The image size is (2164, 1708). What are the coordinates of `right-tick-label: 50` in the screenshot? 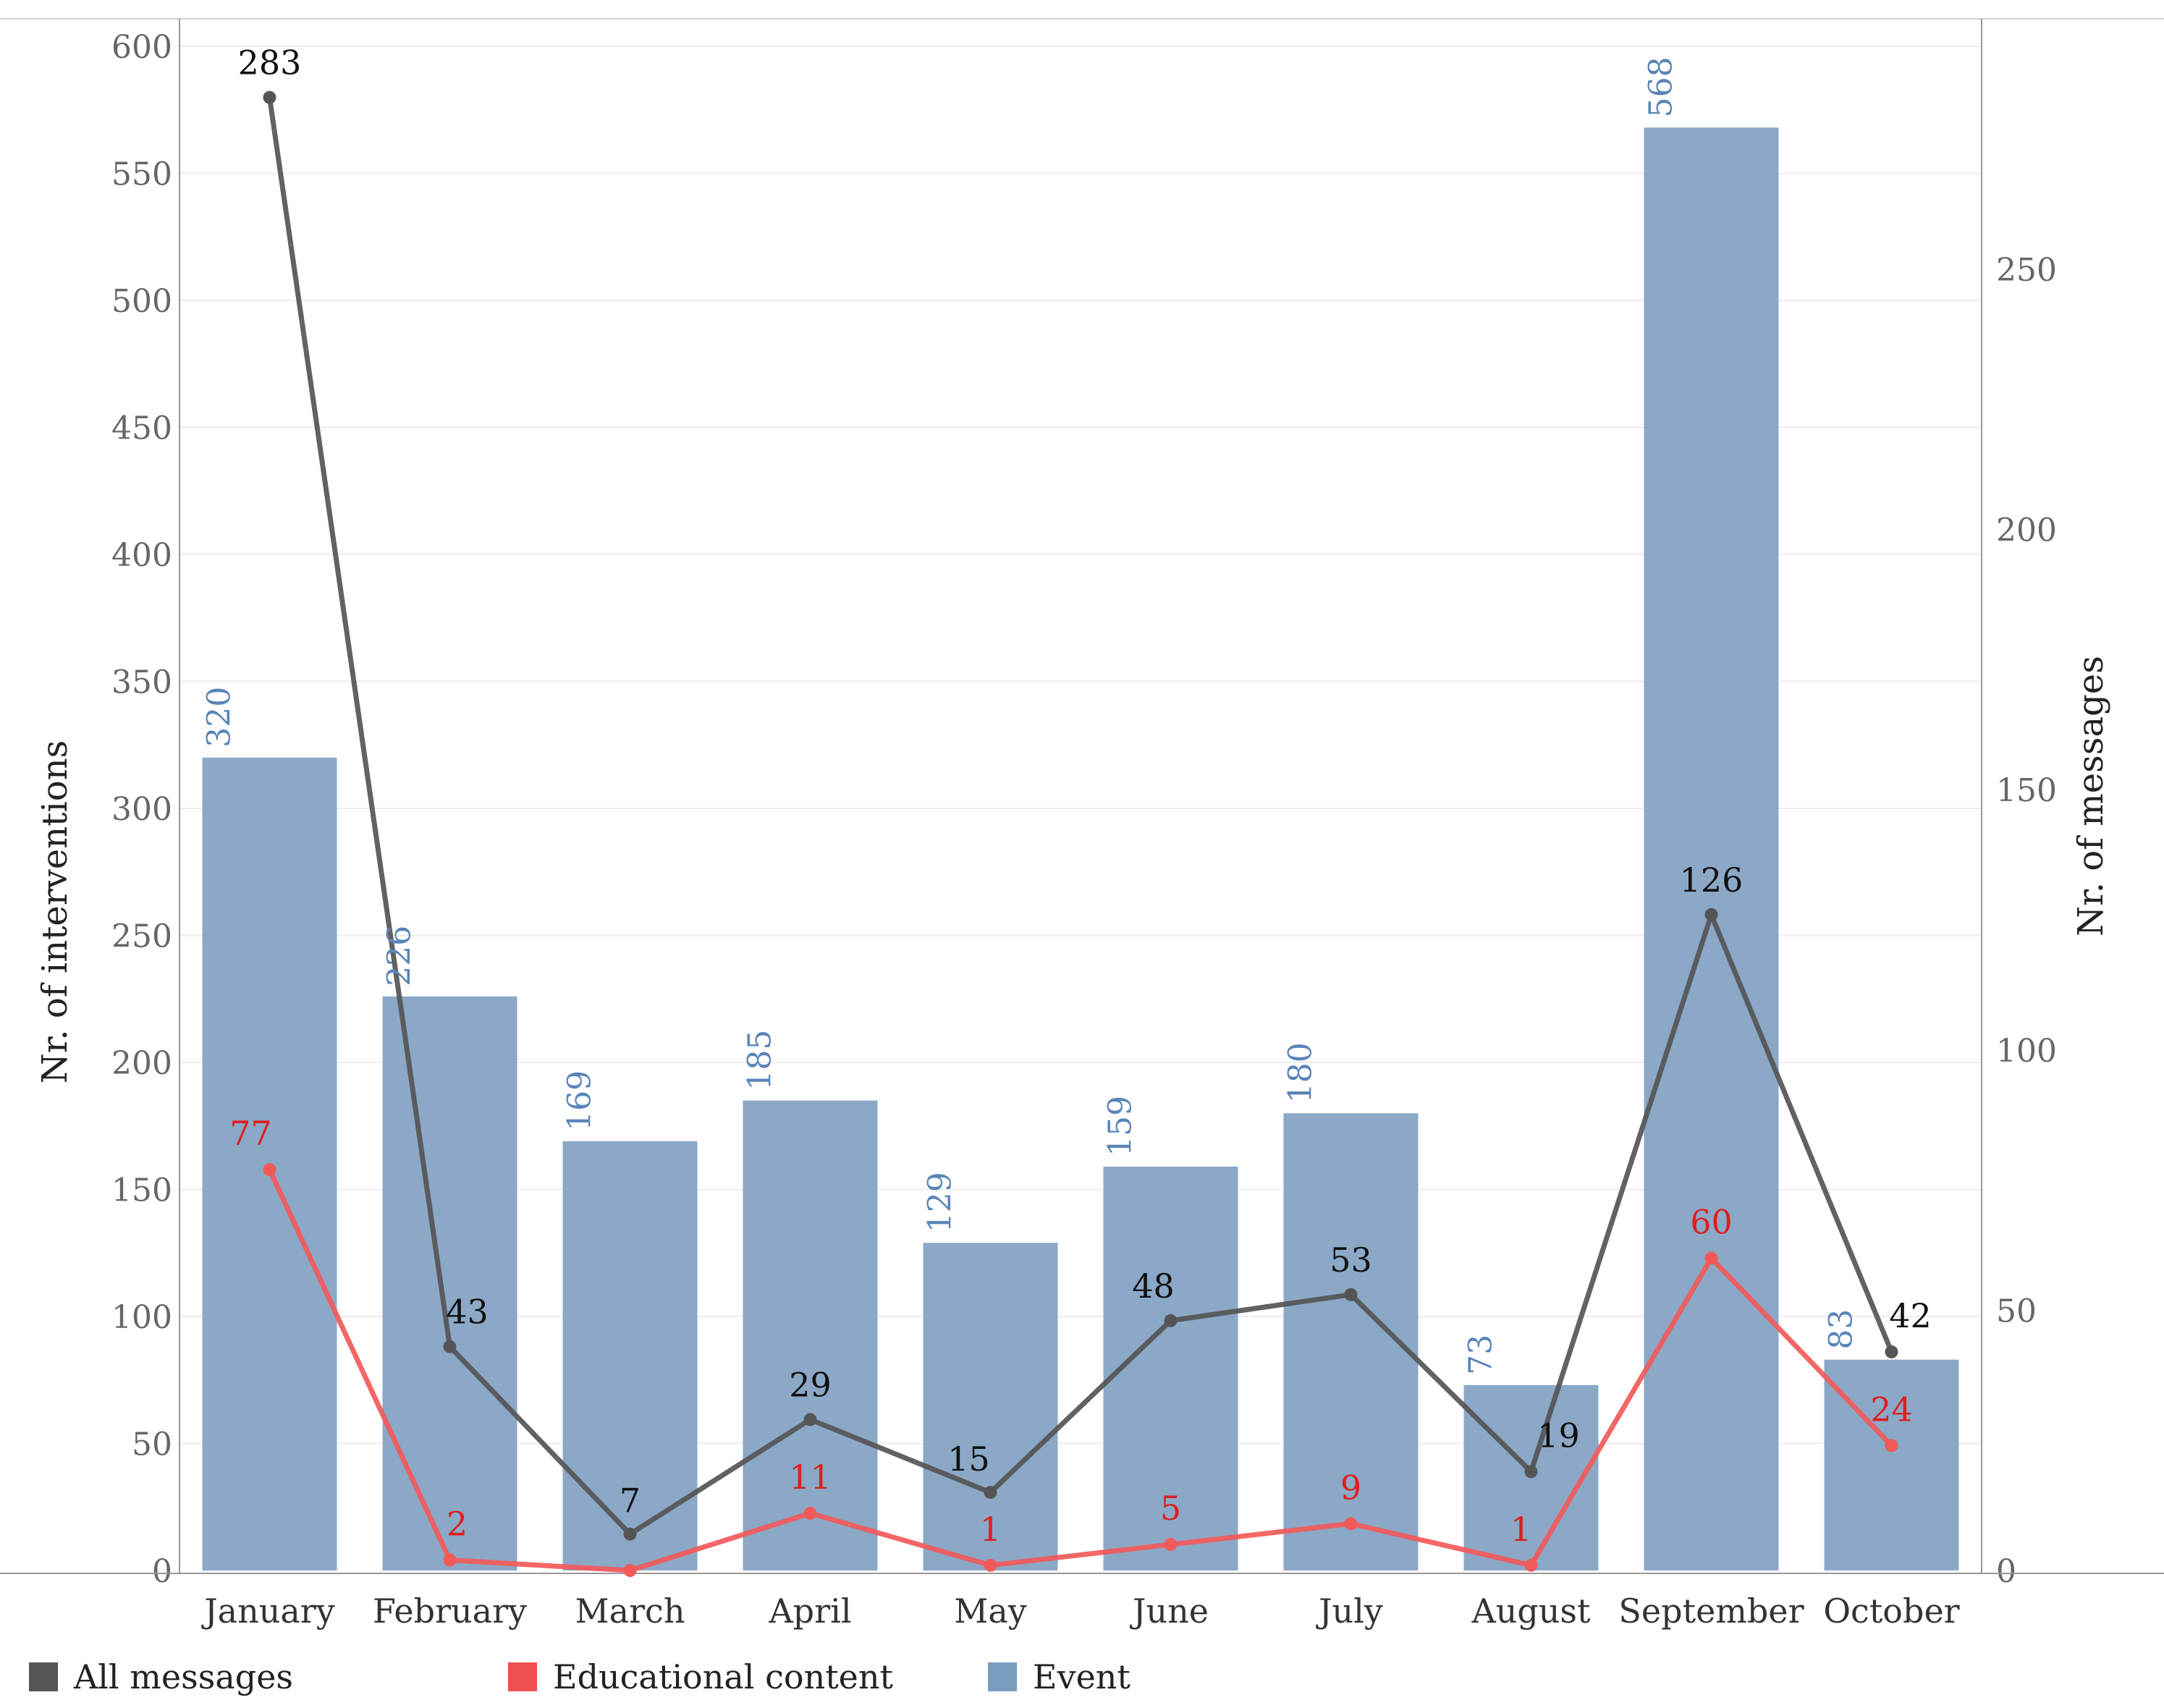 It's located at (2017, 1311).